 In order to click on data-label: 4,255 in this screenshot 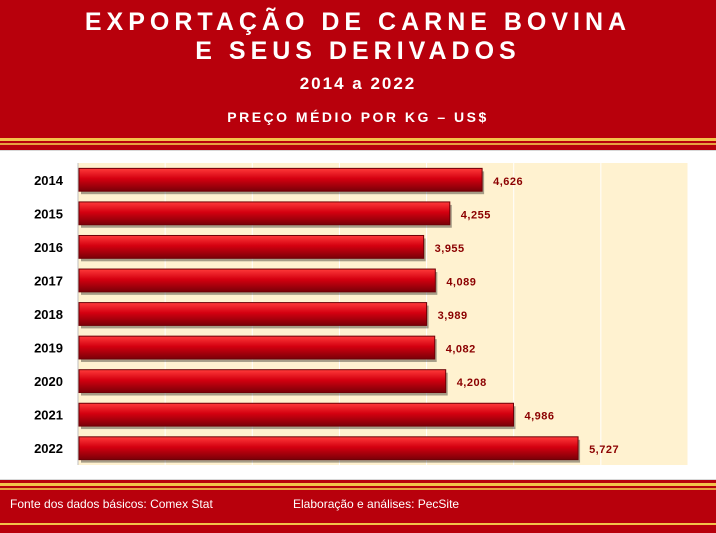, I will do `click(476, 215)`.